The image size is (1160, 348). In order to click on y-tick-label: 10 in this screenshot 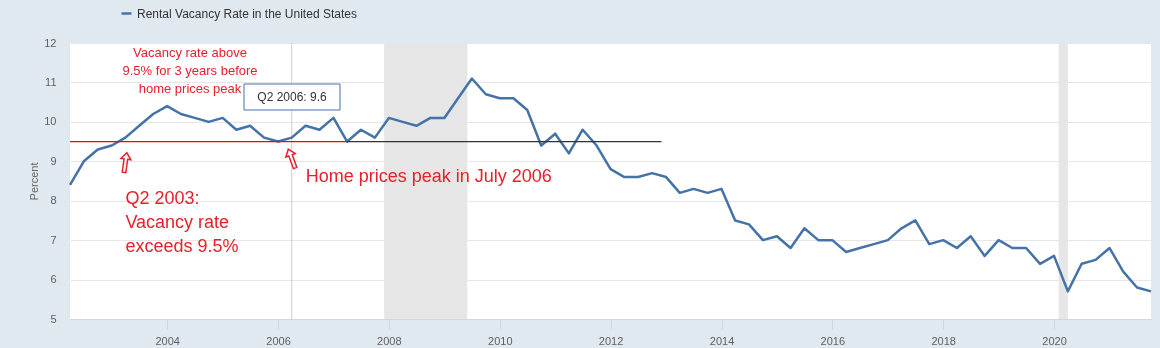, I will do `click(50, 121)`.